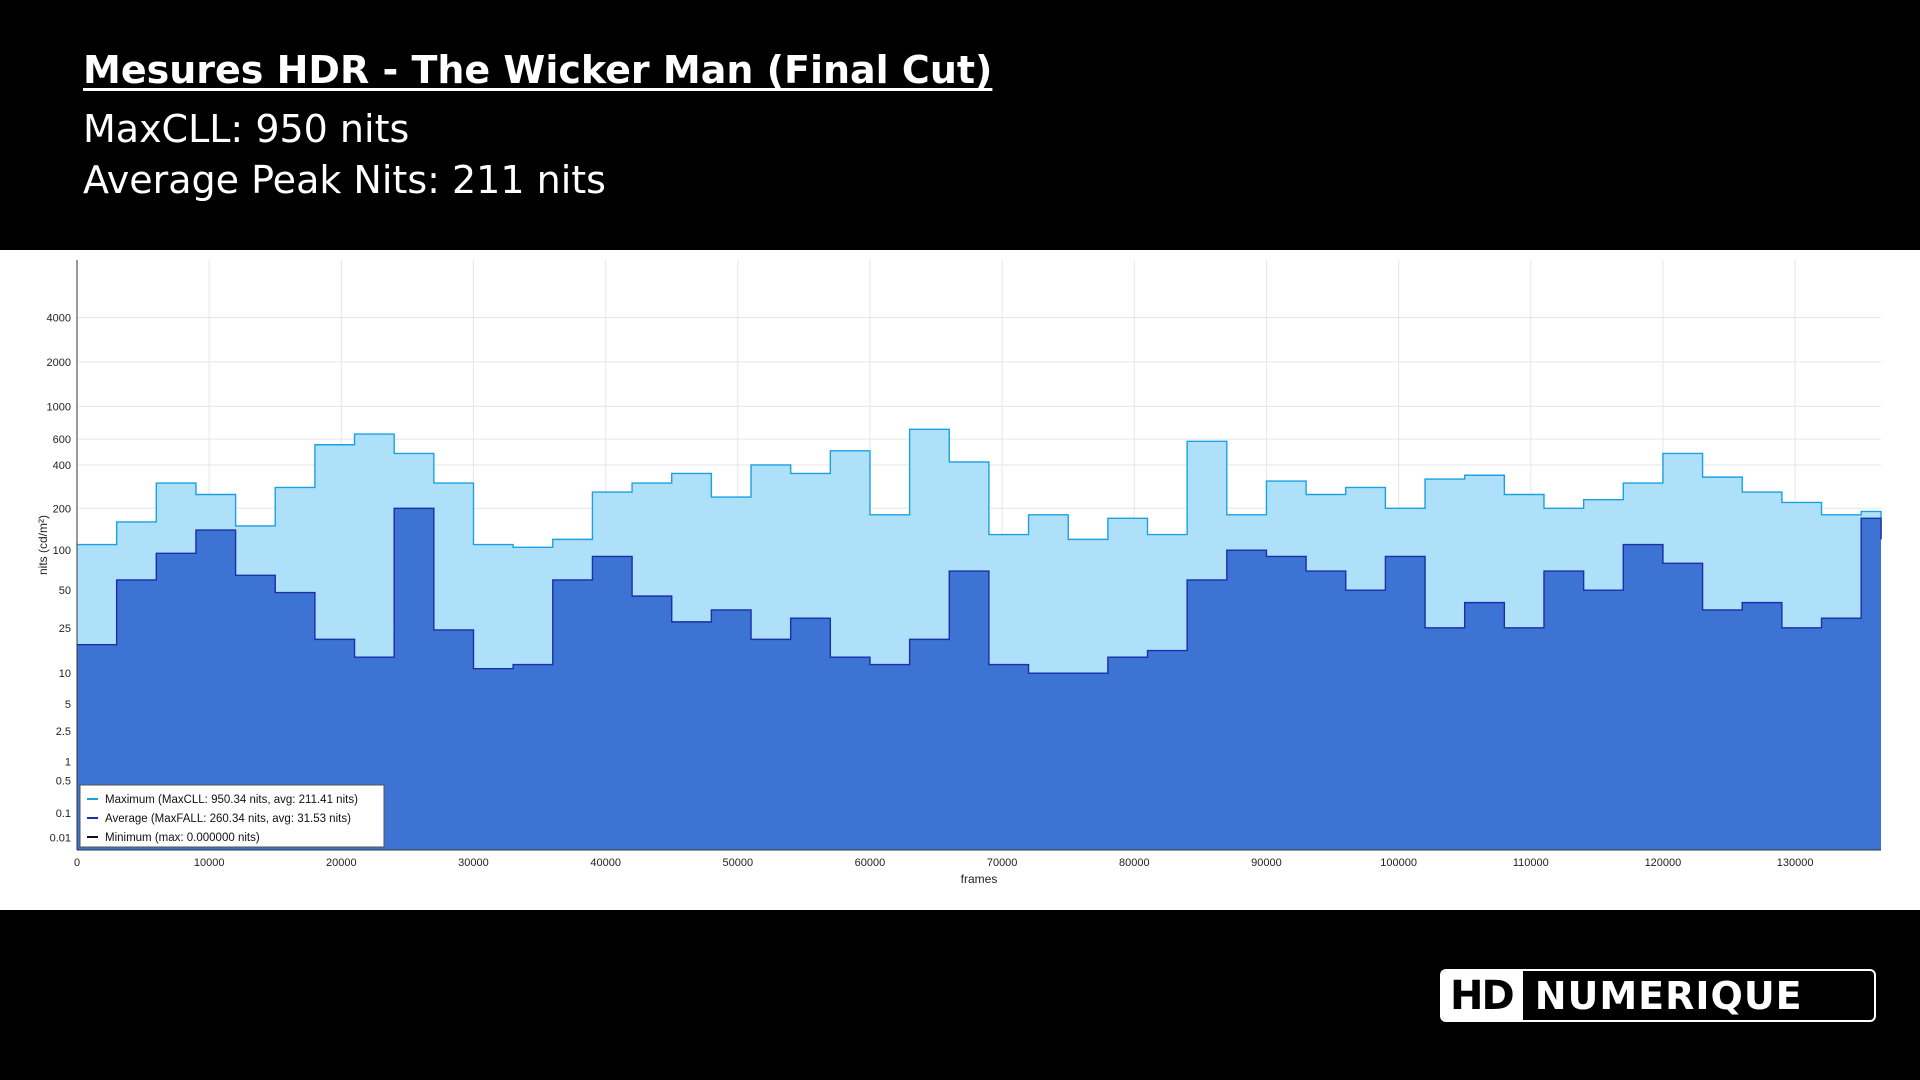 The image size is (1920, 1080). I want to click on x-tick-label: 90000, so click(1266, 863).